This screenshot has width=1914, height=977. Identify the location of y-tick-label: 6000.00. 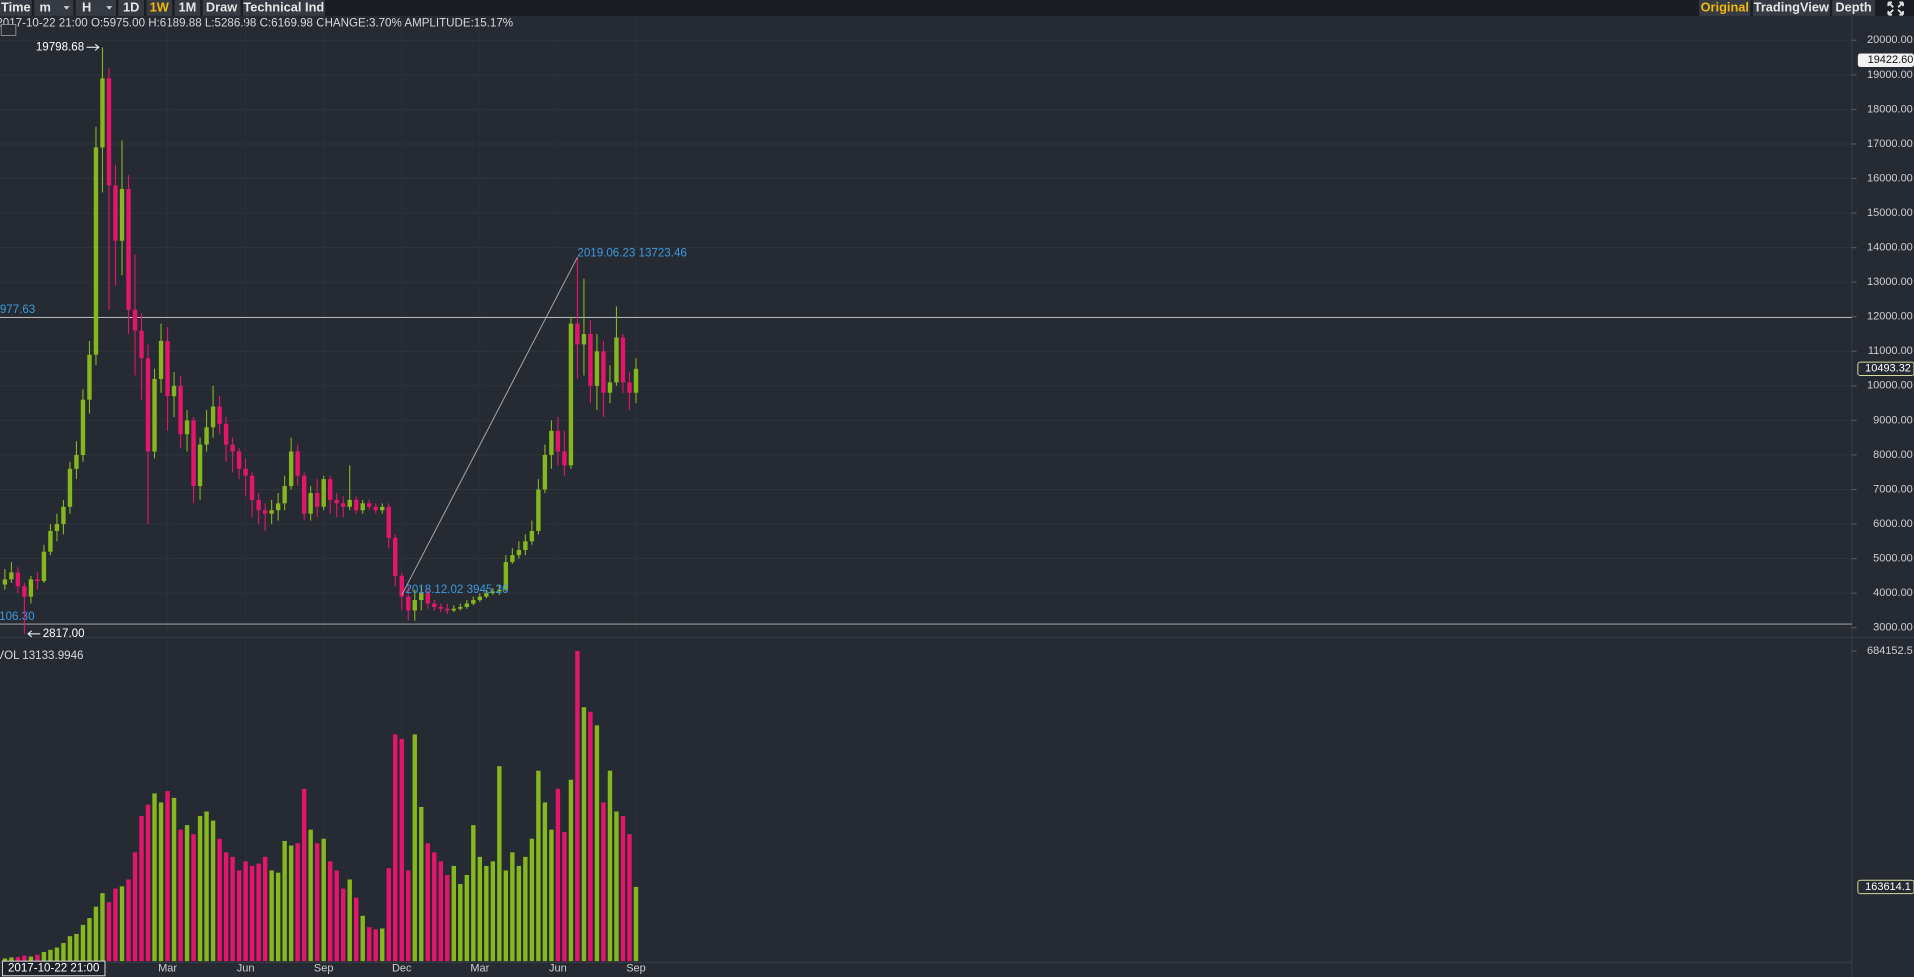
(1893, 524).